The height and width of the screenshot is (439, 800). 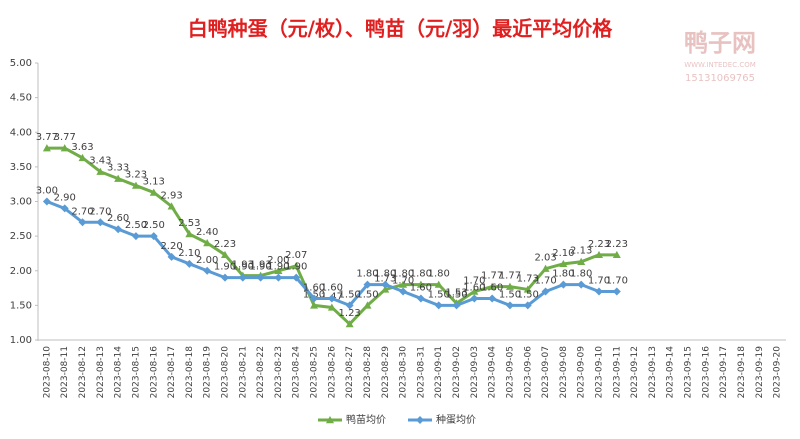 I want to click on x-tick-label: 2023-09-14, so click(x=671, y=372).